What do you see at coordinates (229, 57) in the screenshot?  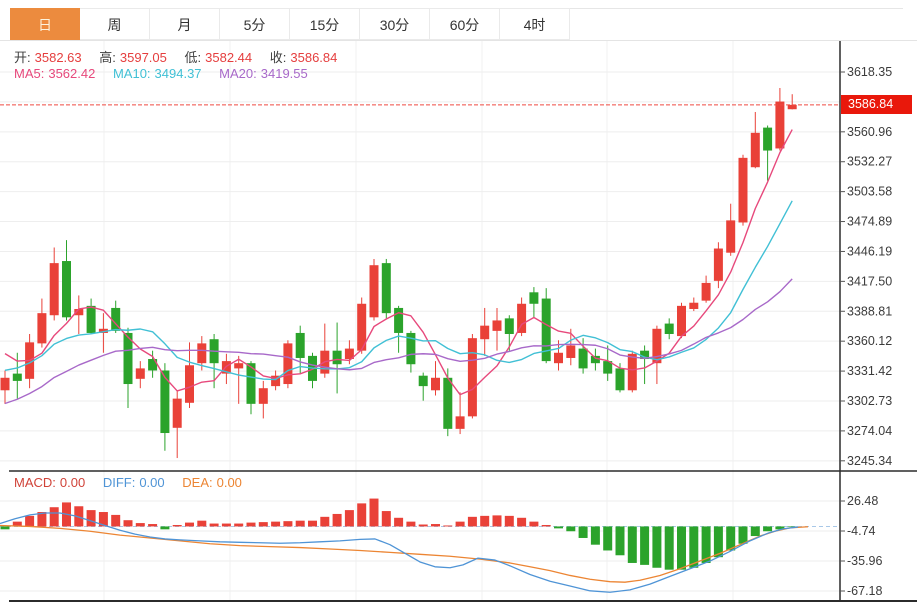 I see `low-value: 3582.44` at bounding box center [229, 57].